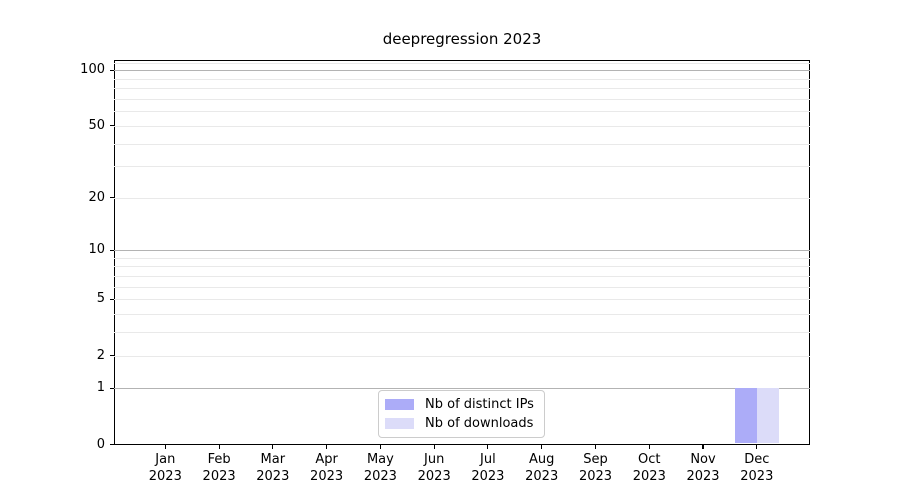  Describe the element at coordinates (746, 416) in the screenshot. I see `bar-distinct-ips` at that location.